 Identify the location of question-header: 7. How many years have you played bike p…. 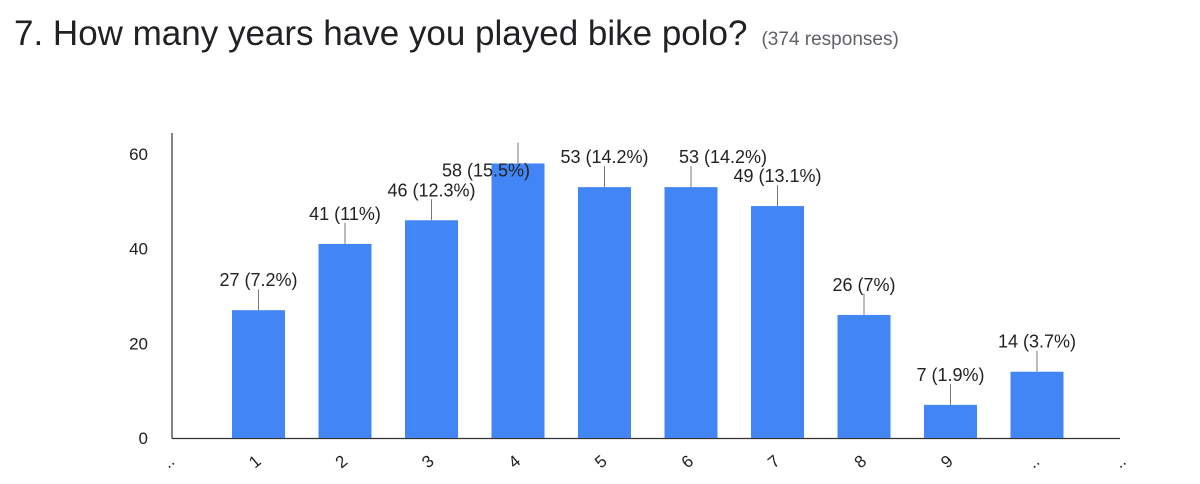
(456, 34).